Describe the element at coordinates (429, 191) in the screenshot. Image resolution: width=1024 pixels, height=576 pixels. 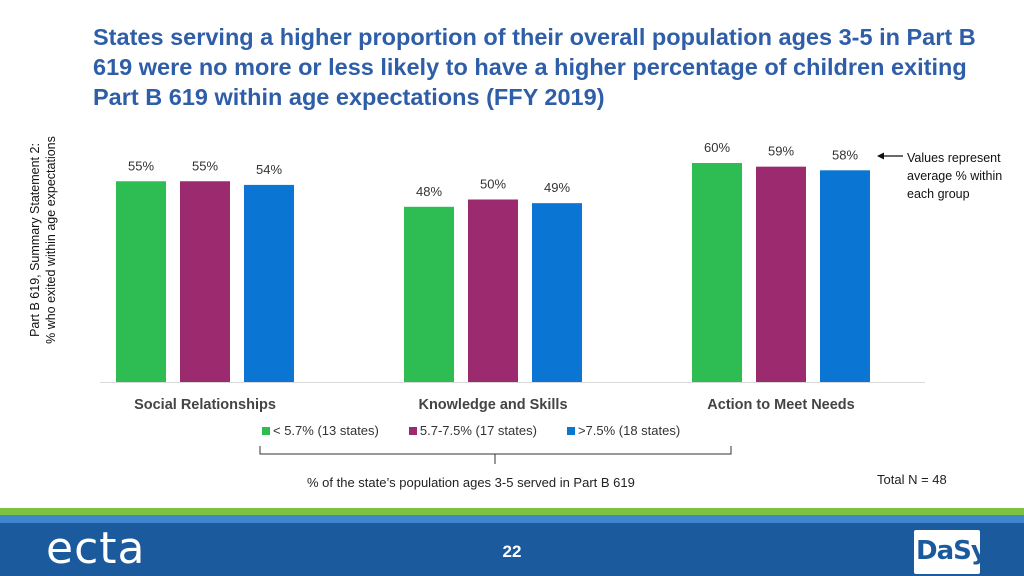
I see `data-label: 48%` at that location.